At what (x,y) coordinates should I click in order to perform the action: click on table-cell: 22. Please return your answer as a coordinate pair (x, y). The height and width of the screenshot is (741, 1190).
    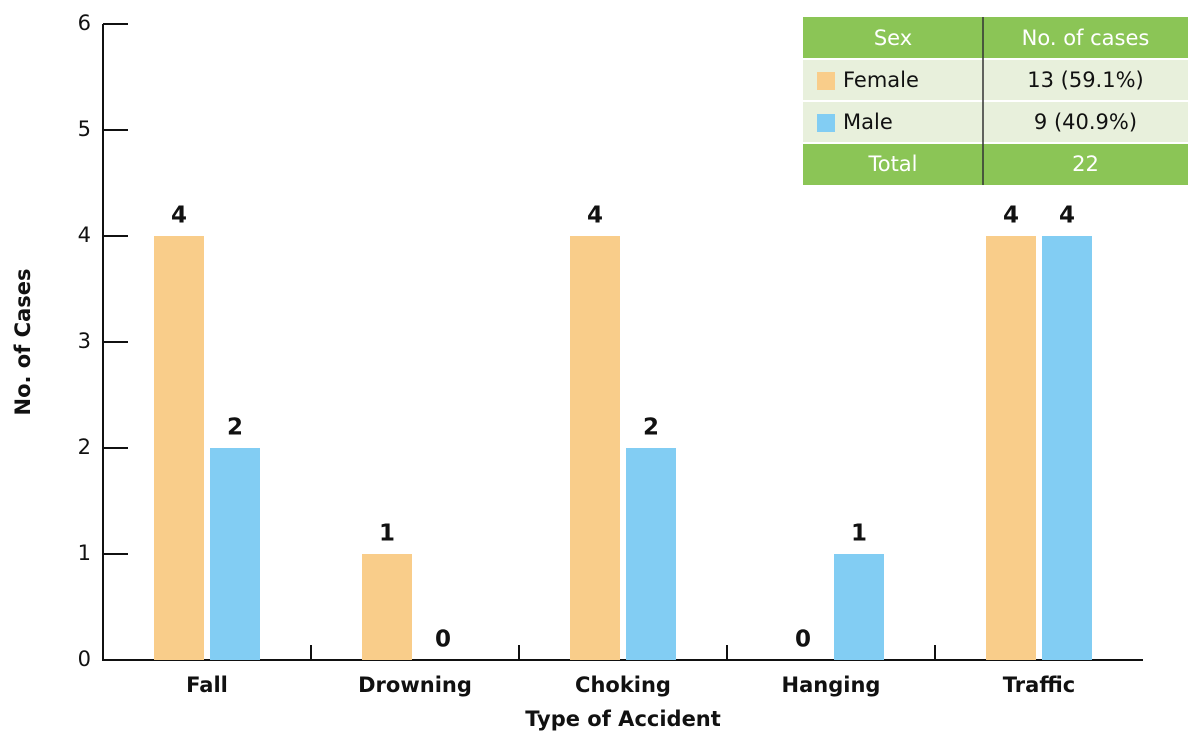
    Looking at the image, I should click on (1085, 164).